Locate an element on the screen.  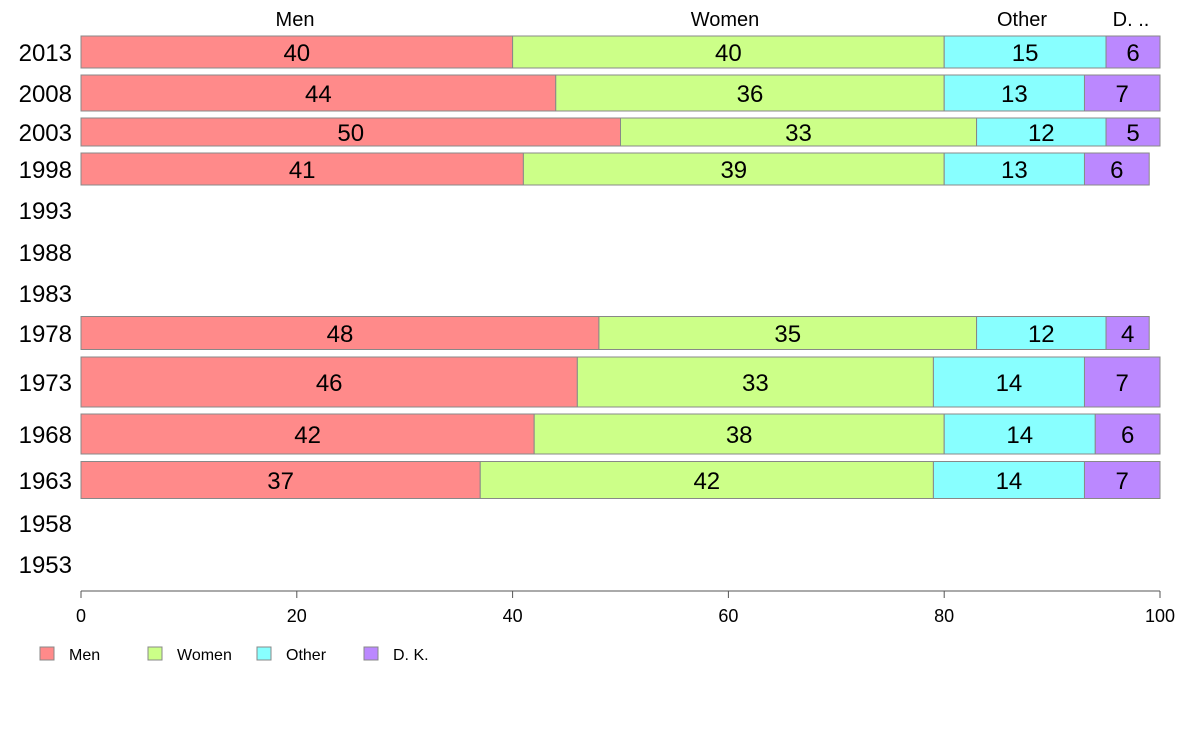
legend-swatch-dk is located at coordinates (371, 653).